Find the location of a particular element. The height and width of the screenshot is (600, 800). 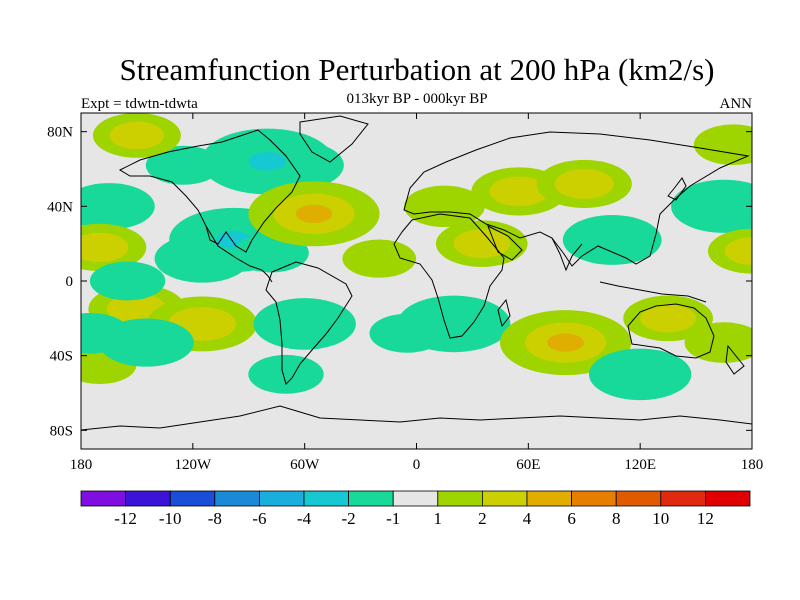

anomaly-region-27-core is located at coordinates (668, 318).